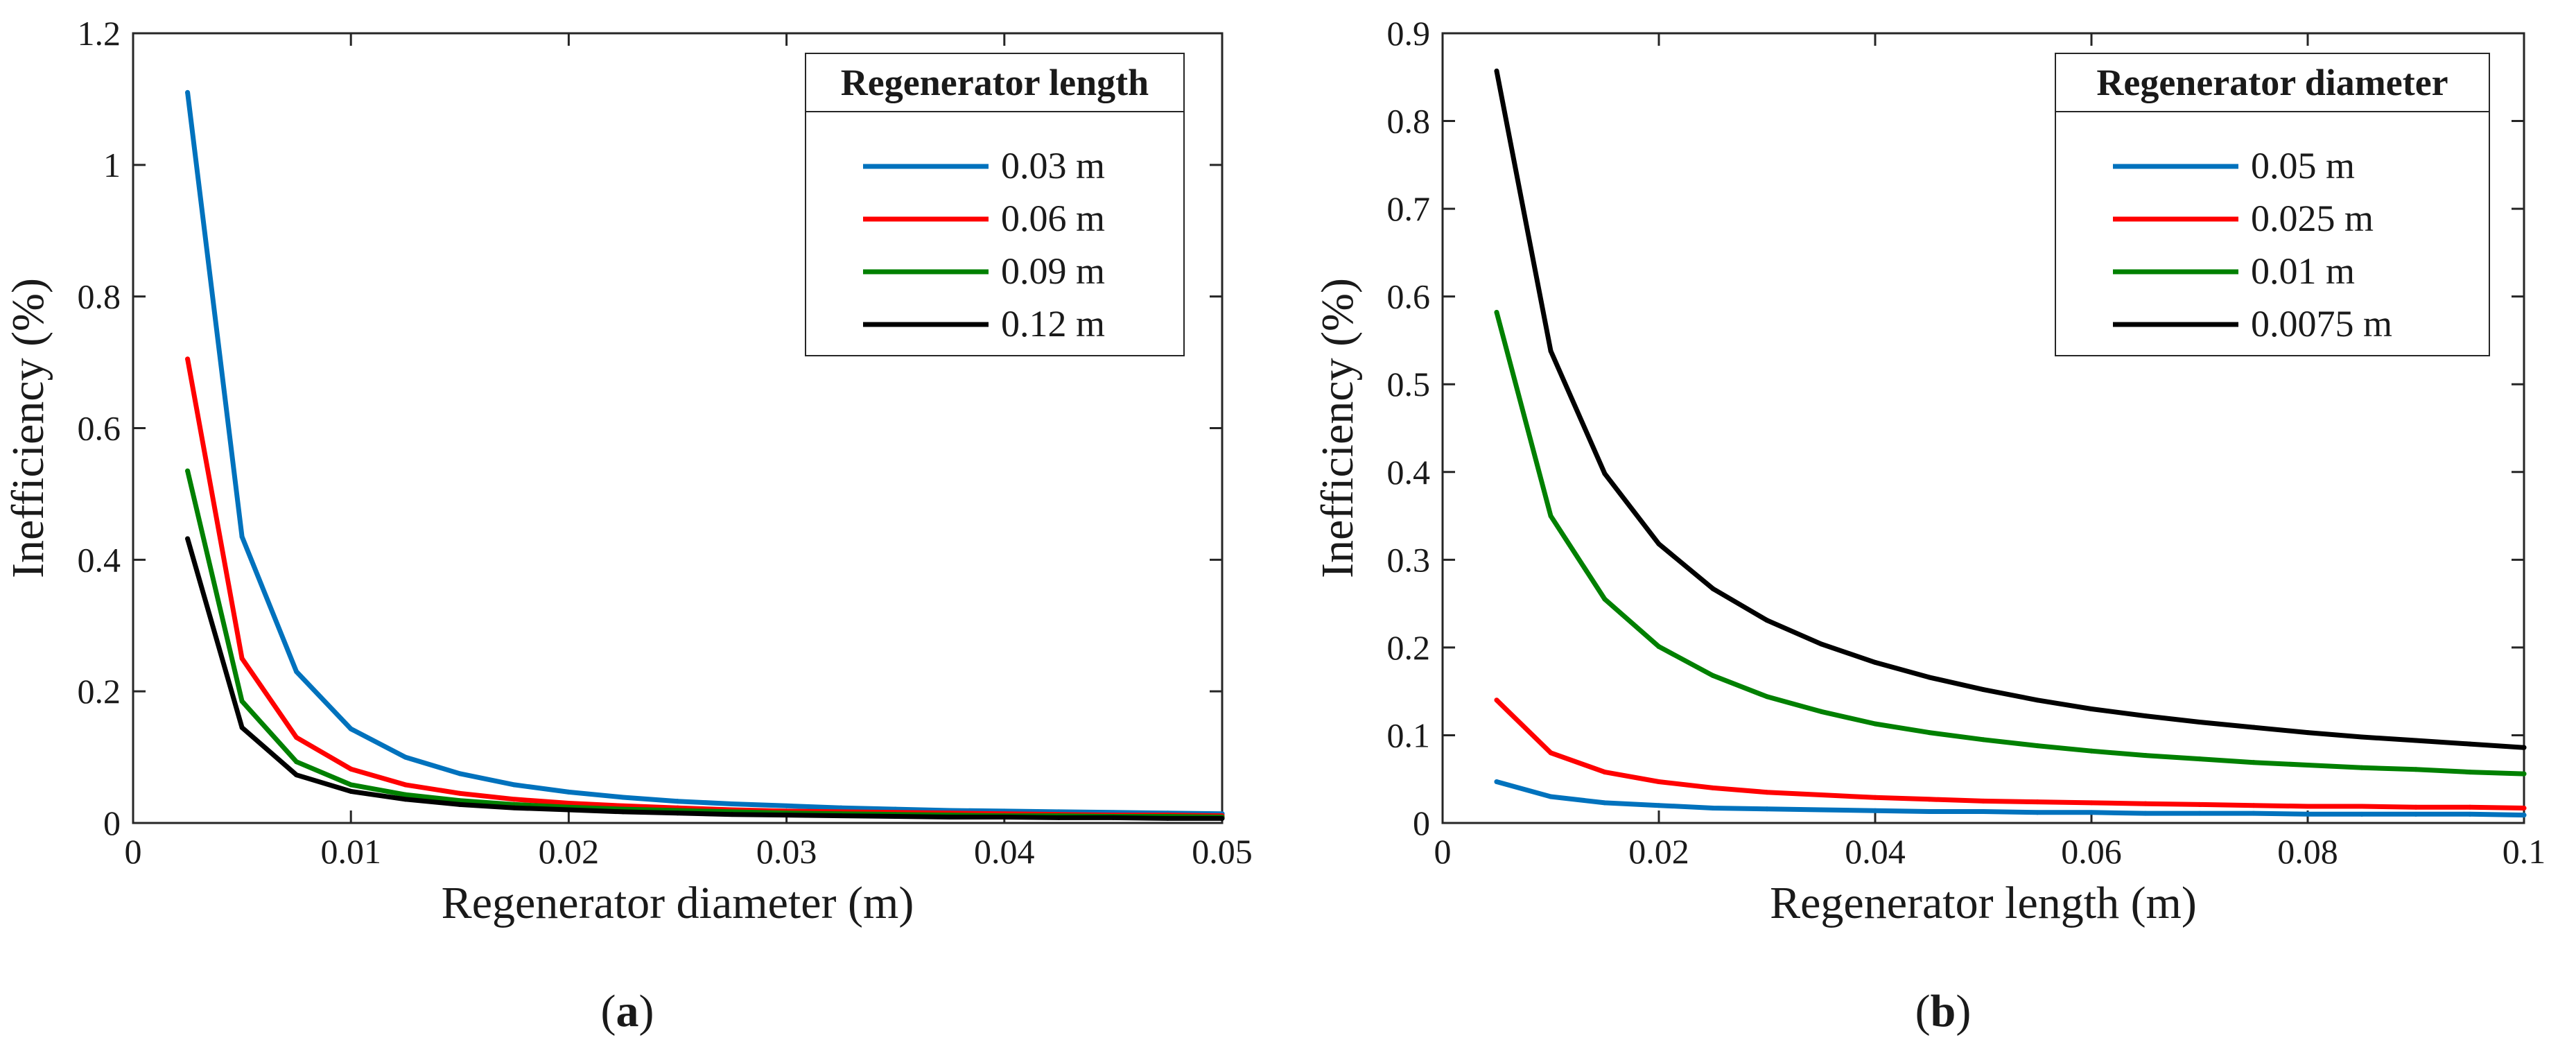 The height and width of the screenshot is (1049, 2576). What do you see at coordinates (1409, 208) in the screenshot?
I see `y-tick-label: 0.7` at bounding box center [1409, 208].